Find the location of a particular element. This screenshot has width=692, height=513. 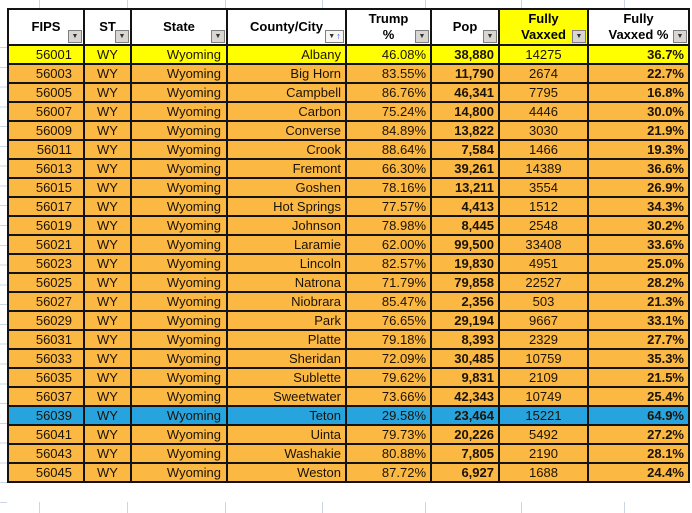

cell-county: Crook is located at coordinates (286, 149).